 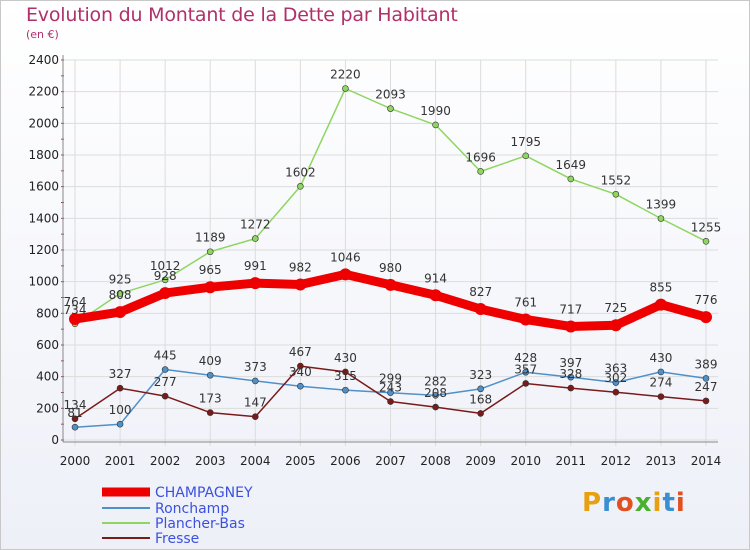 What do you see at coordinates (75, 405) in the screenshot?
I see `data-label: 134` at bounding box center [75, 405].